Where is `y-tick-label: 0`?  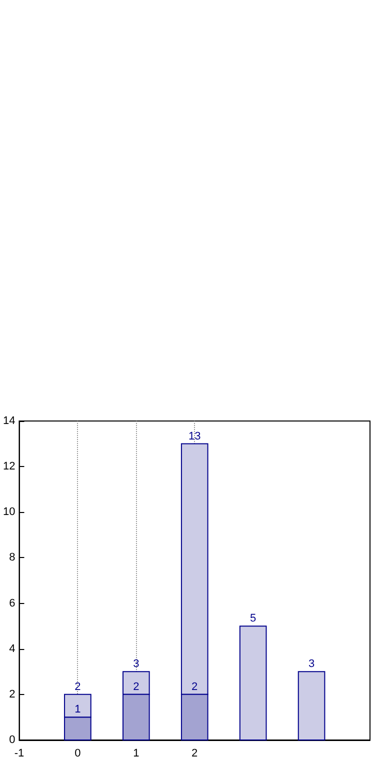
y-tick-label: 0 is located at coordinates (12, 740).